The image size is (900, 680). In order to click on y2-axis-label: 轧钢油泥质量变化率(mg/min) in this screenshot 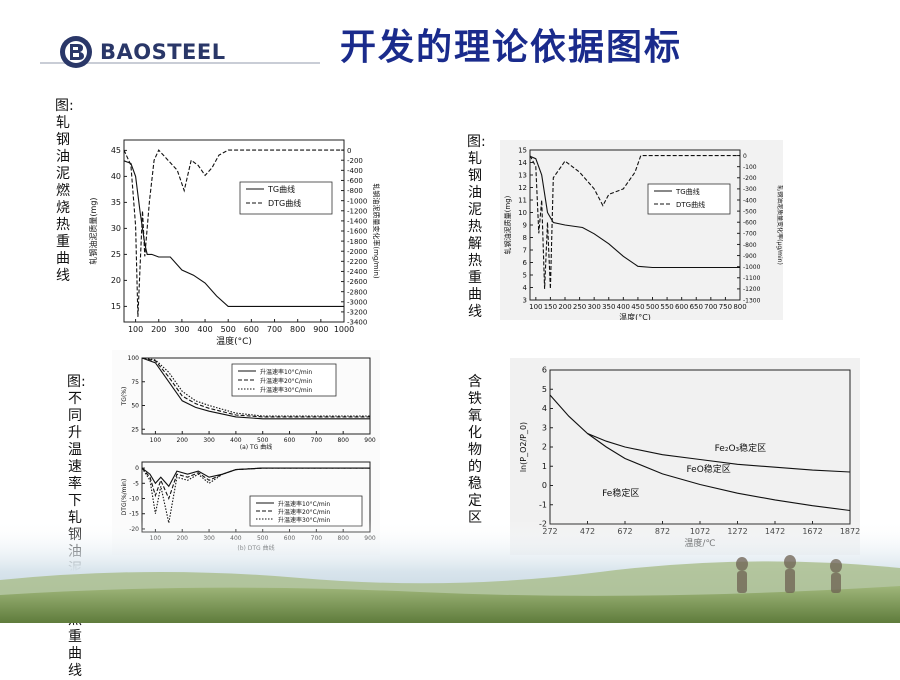, I will do `click(376, 231)`.